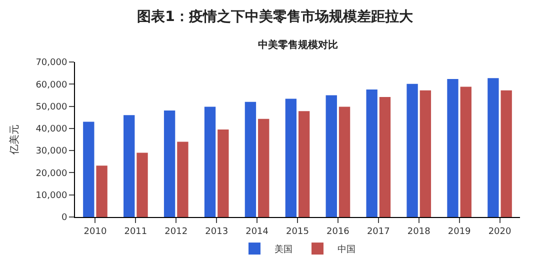 This screenshot has height=275, width=550. I want to click on y-tick-label: 30,000, so click(52, 151).